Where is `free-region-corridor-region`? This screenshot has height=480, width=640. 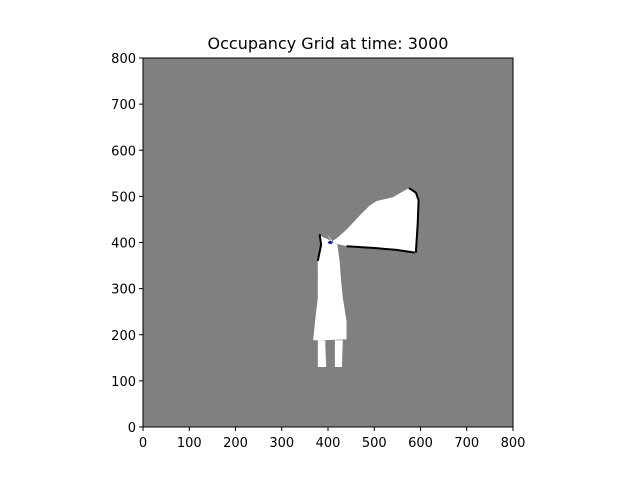 free-region-corridor-region is located at coordinates (330, 287).